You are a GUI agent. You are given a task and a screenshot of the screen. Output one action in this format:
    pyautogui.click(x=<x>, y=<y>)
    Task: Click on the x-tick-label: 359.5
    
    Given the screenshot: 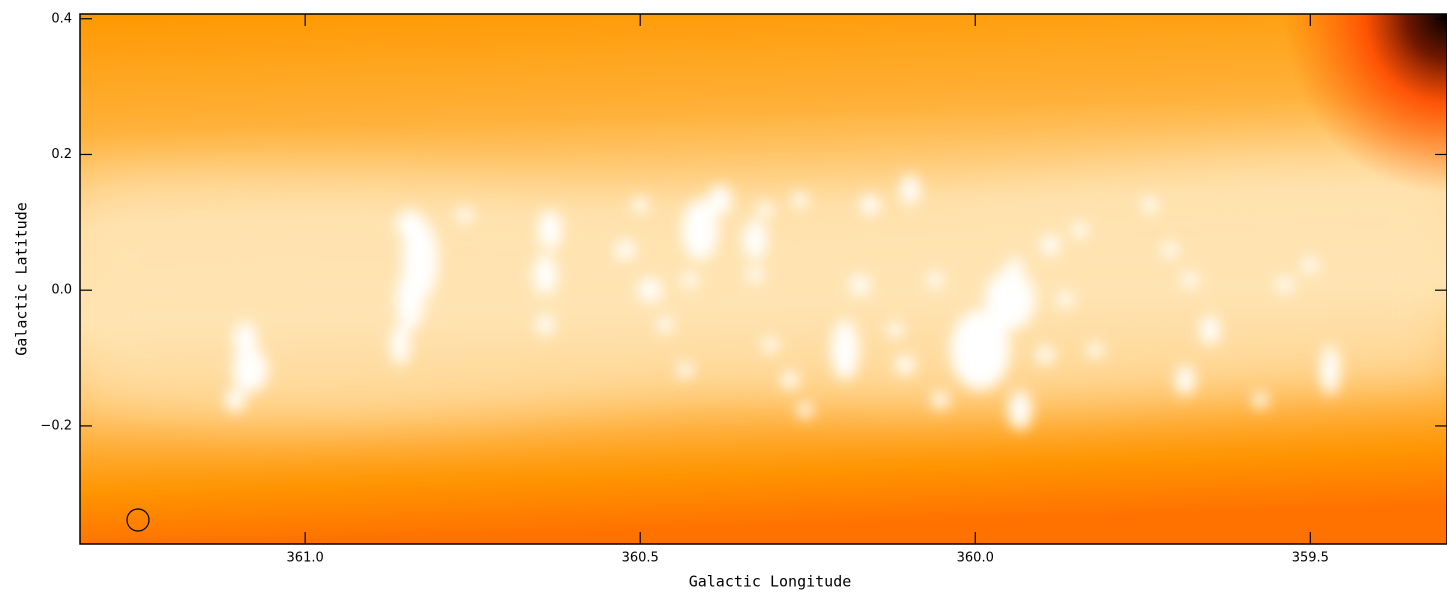 What is the action you would take?
    pyautogui.click(x=1310, y=558)
    